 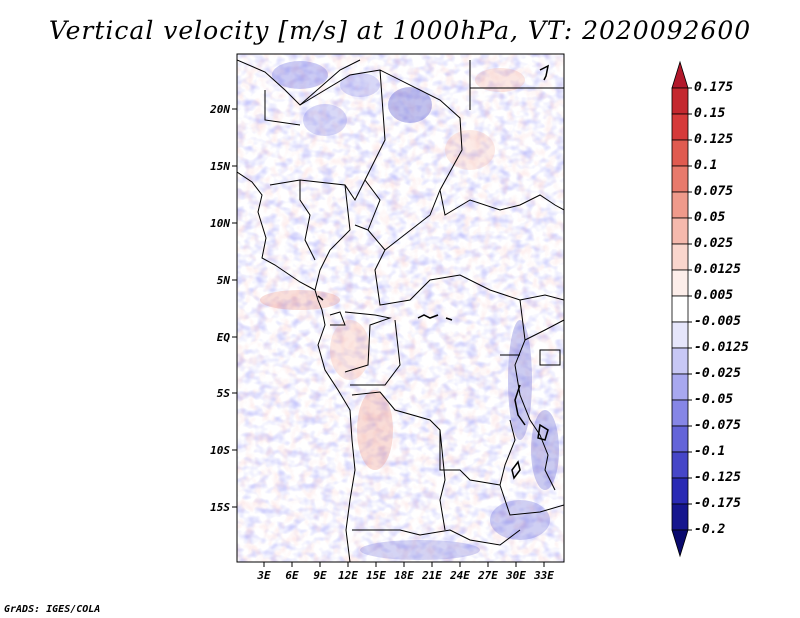 I want to click on lon-label-6e: 6E, so click(x=292, y=575).